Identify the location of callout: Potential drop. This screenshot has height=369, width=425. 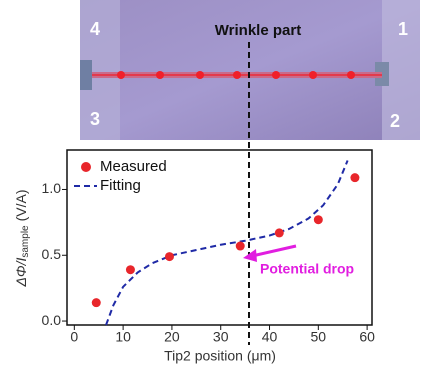
(307, 269).